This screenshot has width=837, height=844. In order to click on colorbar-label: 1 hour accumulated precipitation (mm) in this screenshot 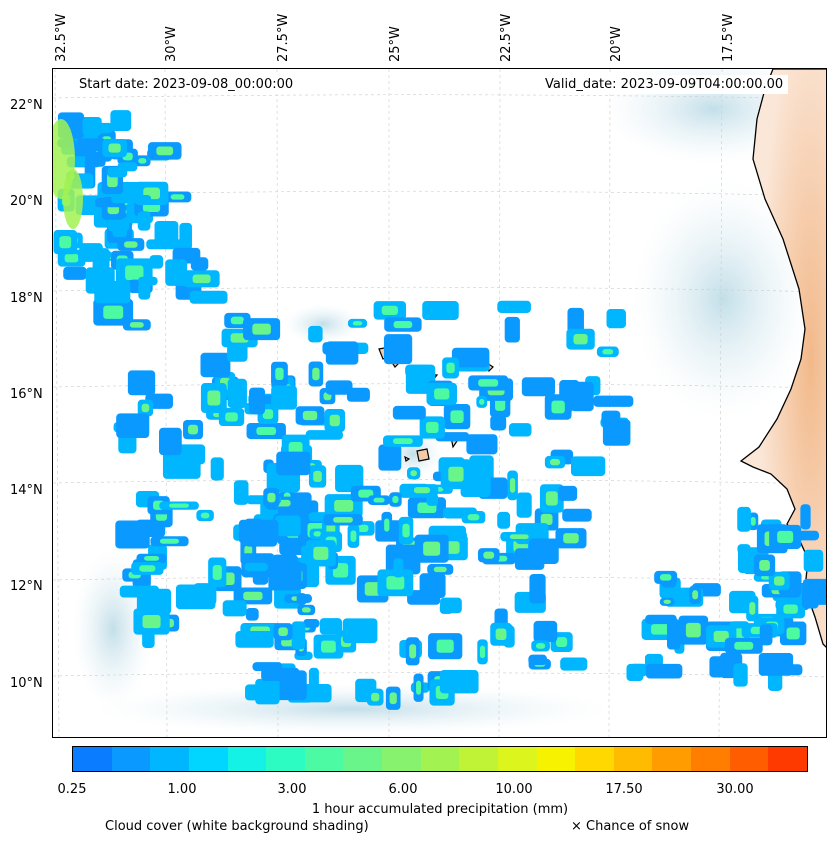, I will do `click(440, 809)`.